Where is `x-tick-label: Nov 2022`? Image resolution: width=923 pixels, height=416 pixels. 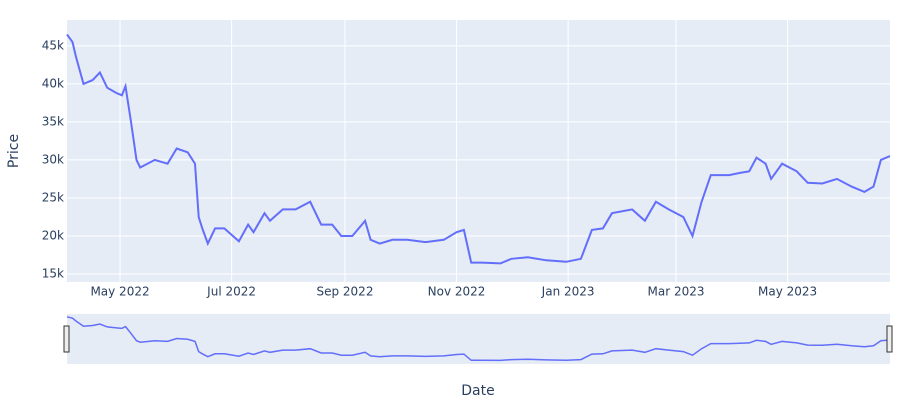 x-tick-label: Nov 2022 is located at coordinates (457, 292).